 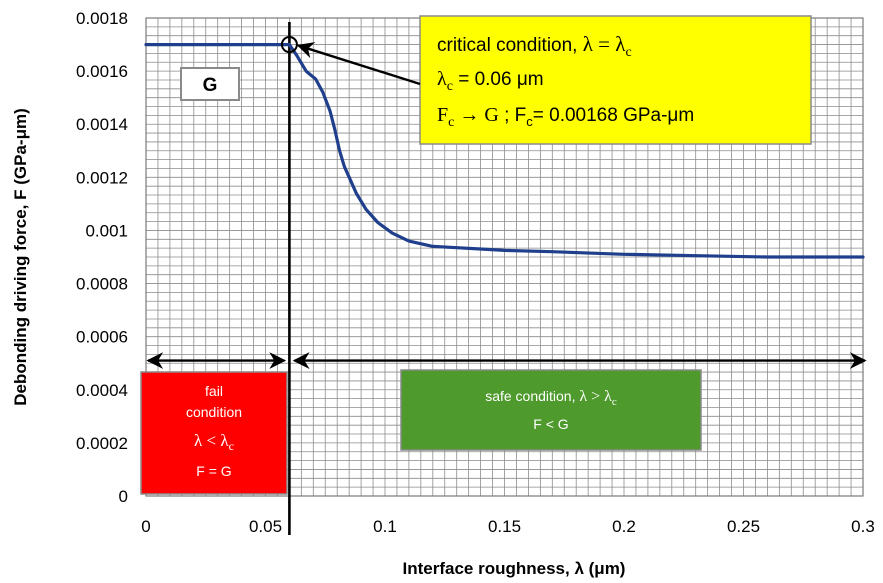 I want to click on fail-box-line1: fail, so click(x=214, y=391).